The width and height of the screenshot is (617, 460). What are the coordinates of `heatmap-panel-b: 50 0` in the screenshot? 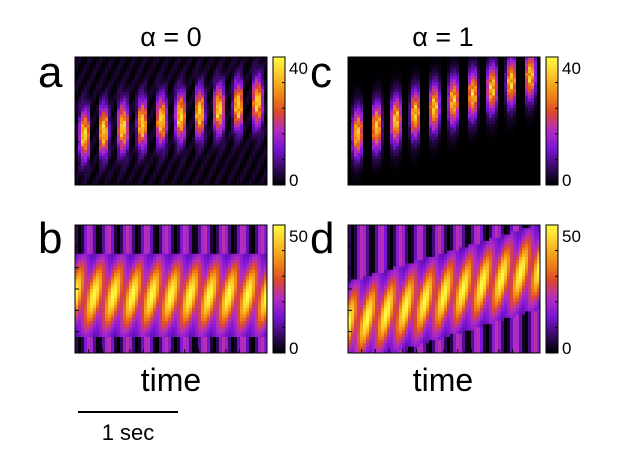 It's located at (191, 291).